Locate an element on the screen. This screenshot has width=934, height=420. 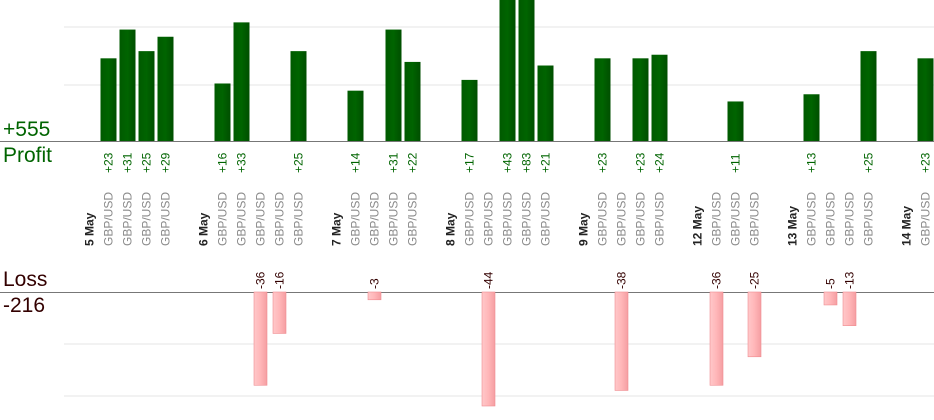
loss-value-label: -25 is located at coordinates (755, 280).